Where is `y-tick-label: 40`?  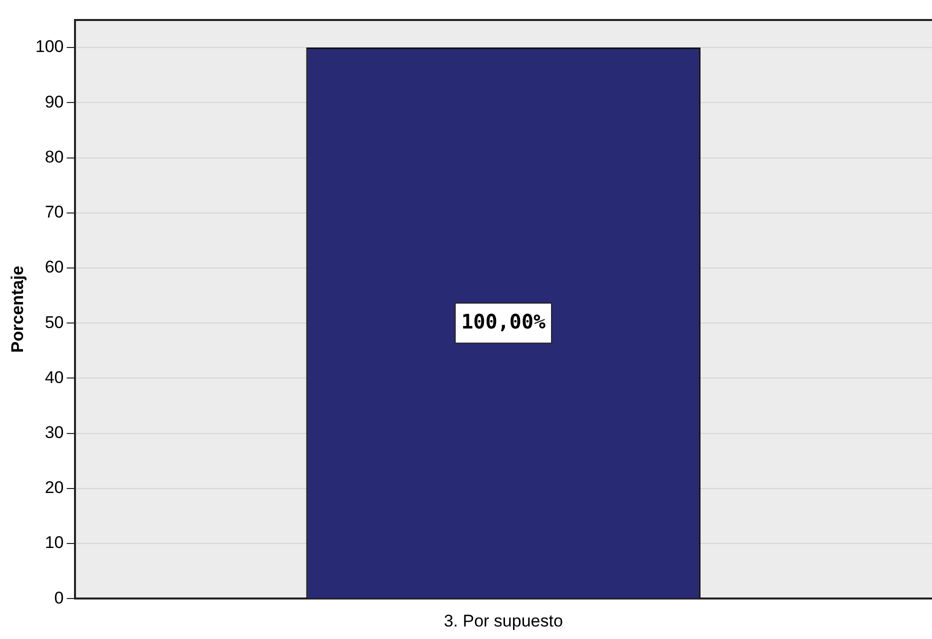
y-tick-label: 40 is located at coordinates (54, 377).